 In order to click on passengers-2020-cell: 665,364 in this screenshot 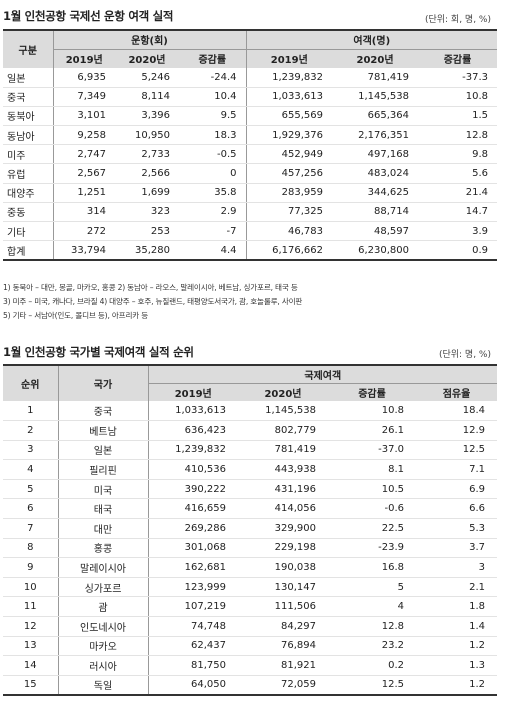, I will do `click(375, 116)`.